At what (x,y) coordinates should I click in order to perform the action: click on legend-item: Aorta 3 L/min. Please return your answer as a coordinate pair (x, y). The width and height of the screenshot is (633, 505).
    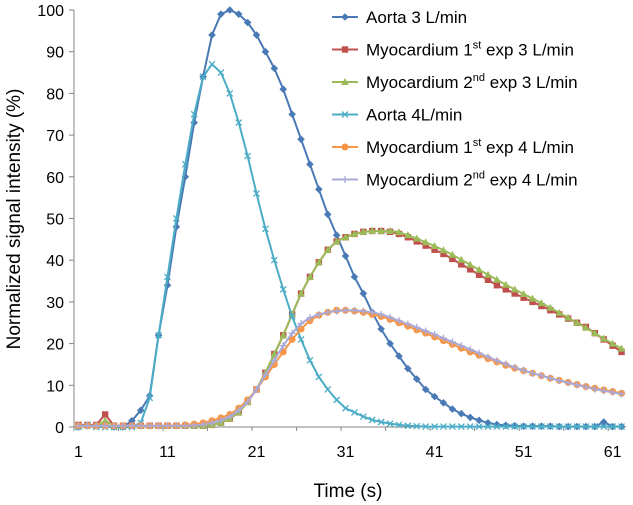
    Looking at the image, I should click on (399, 17).